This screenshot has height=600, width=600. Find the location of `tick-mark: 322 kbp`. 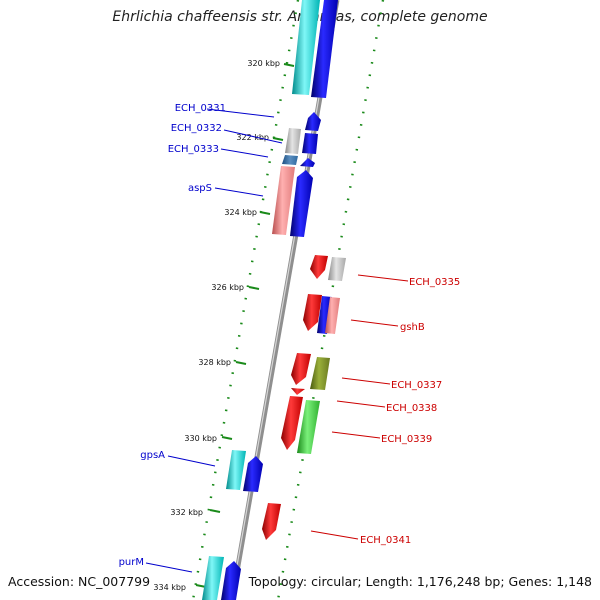

tick-mark: 322 kbp is located at coordinates (260, 137).